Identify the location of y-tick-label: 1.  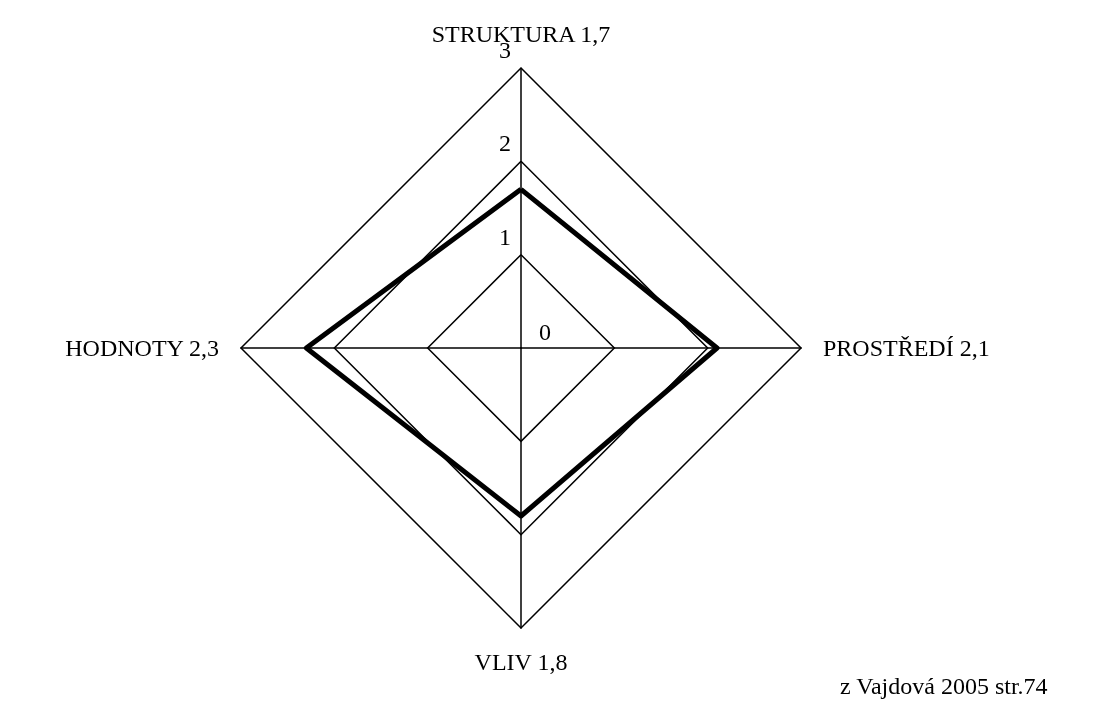
(505, 236).